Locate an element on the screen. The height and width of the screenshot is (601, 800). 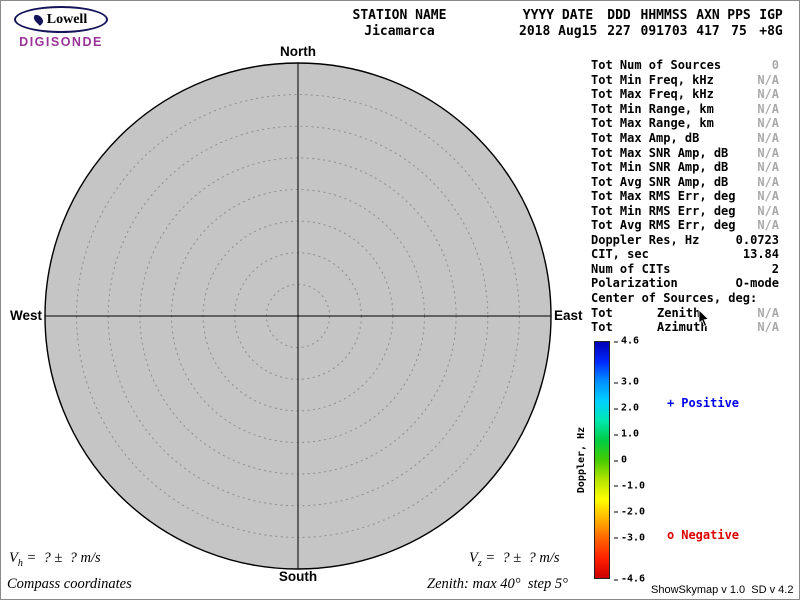
stat-label: Tot Num of Sources is located at coordinates (656, 65).